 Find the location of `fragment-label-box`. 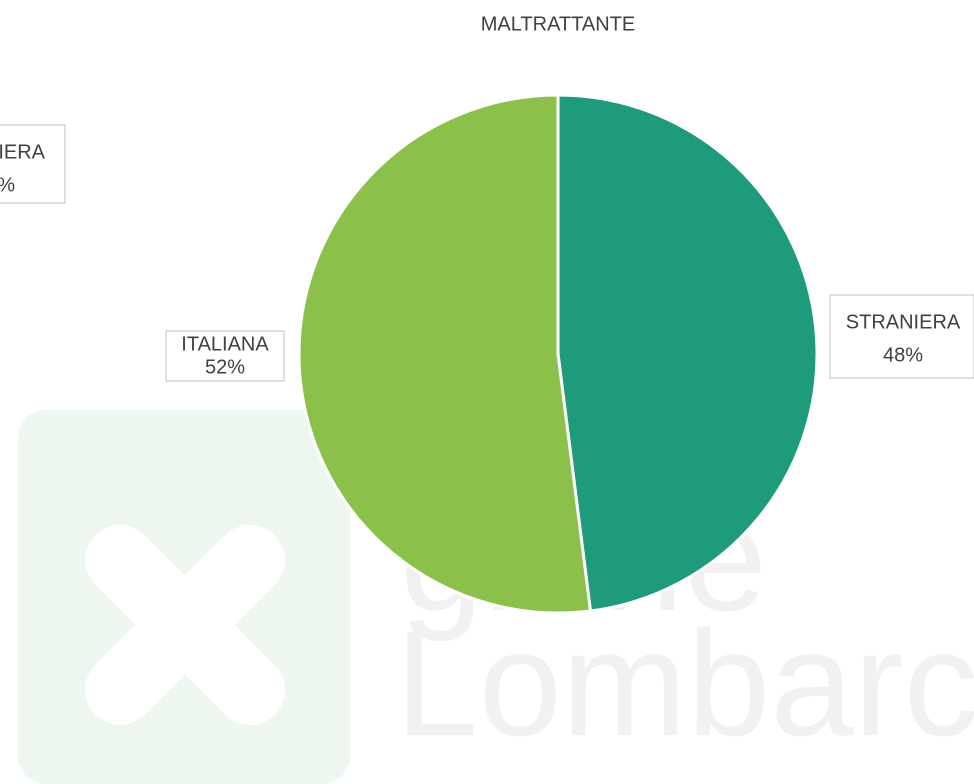

fragment-label-box is located at coordinates (33, 164).